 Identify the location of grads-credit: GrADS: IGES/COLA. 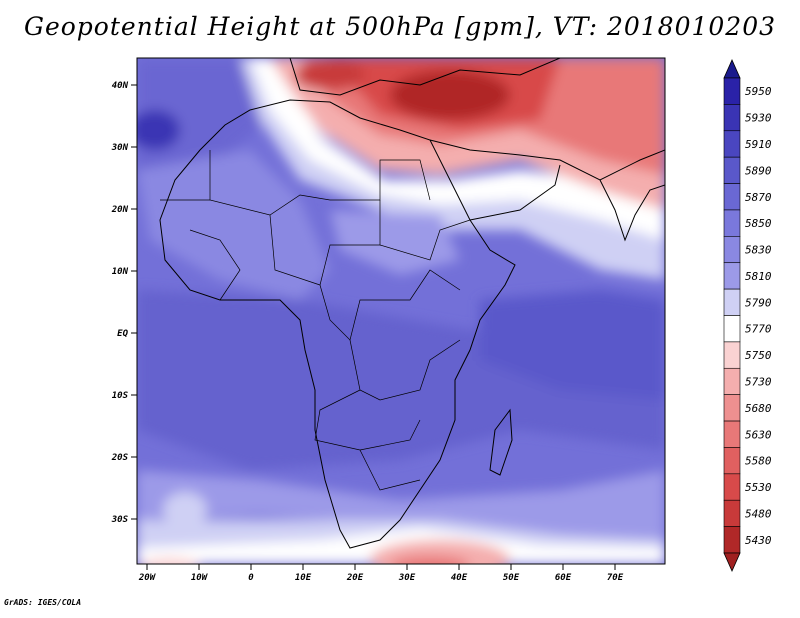
(43, 602).